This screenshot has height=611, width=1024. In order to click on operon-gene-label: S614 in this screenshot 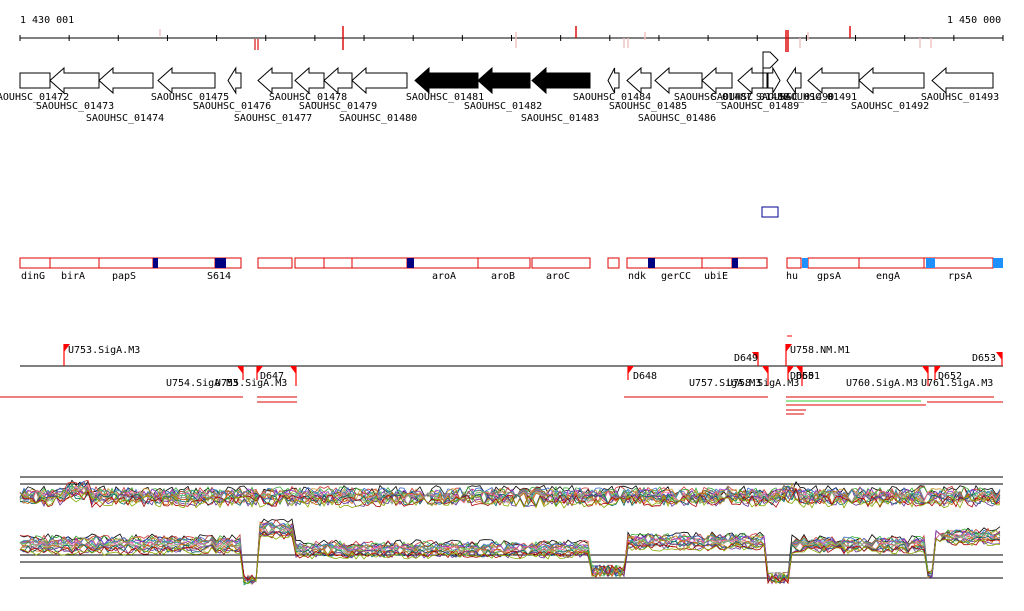, I will do `click(219, 276)`.